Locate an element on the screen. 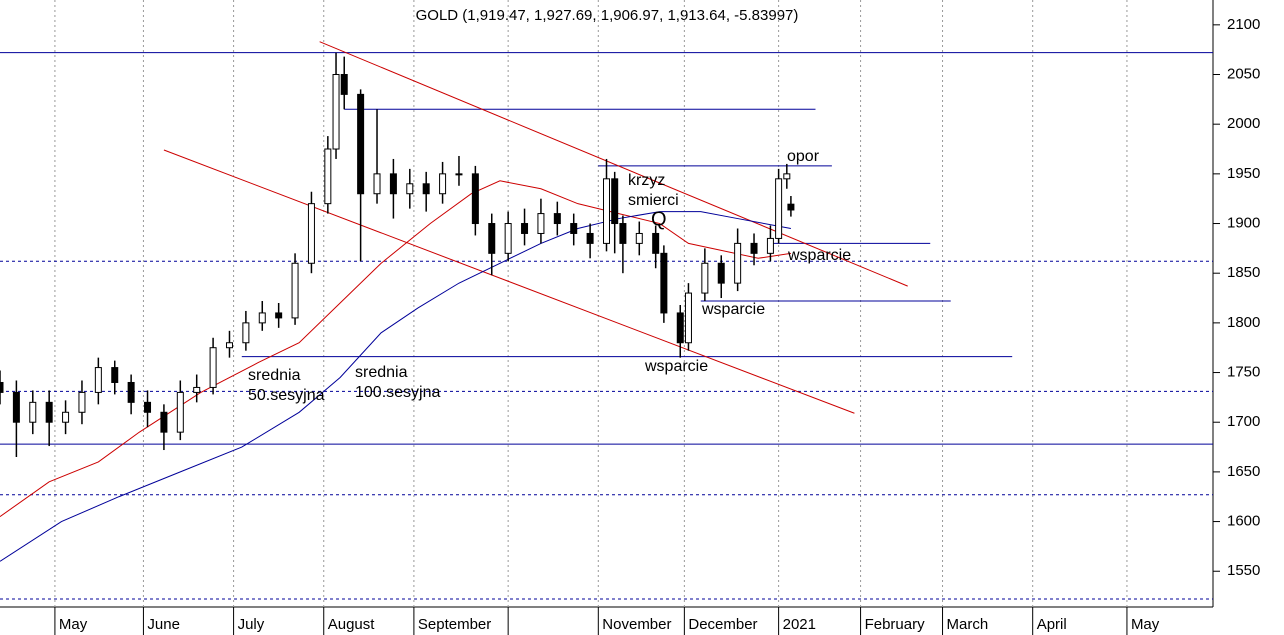  x-tick-label: December is located at coordinates (722, 624).